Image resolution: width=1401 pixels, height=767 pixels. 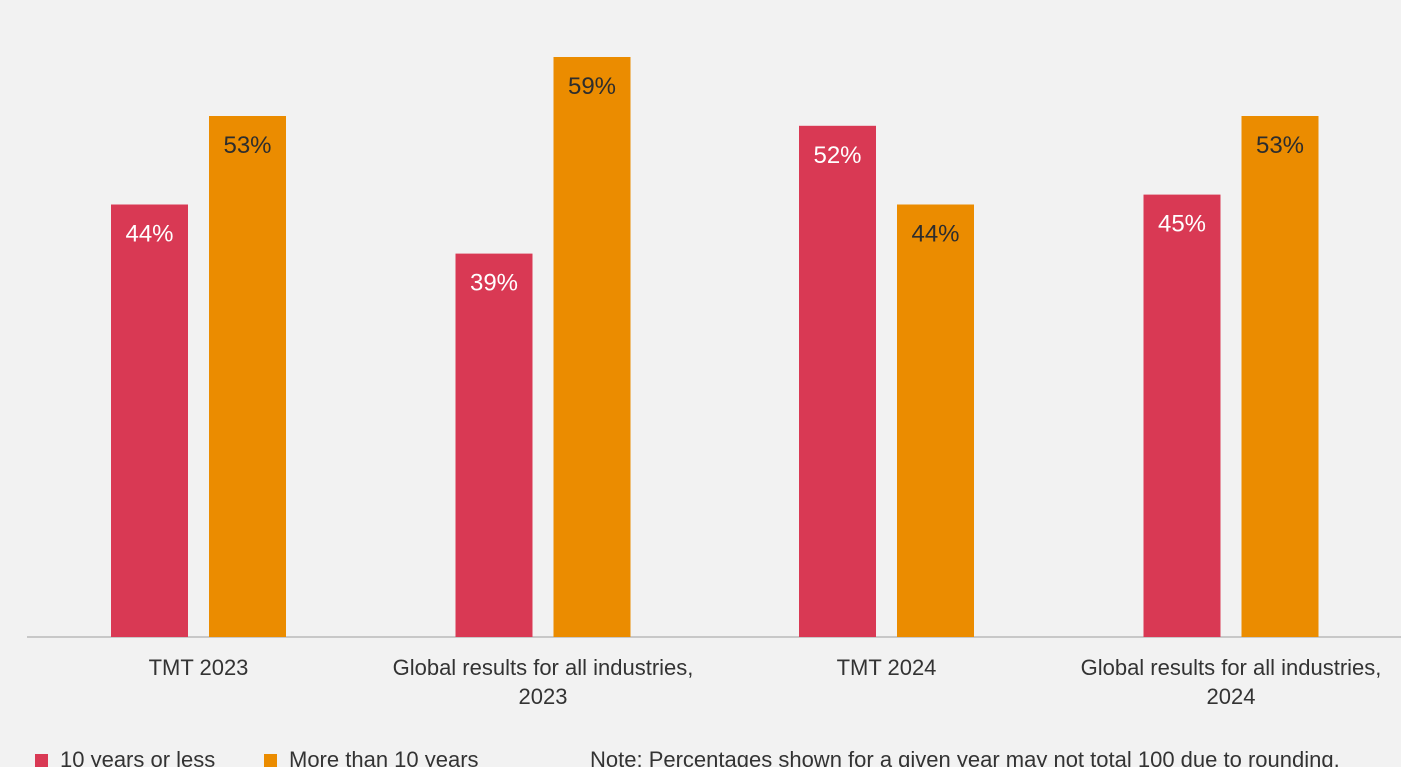 I want to click on legend-label-1: 10 years or less, so click(x=137, y=757).